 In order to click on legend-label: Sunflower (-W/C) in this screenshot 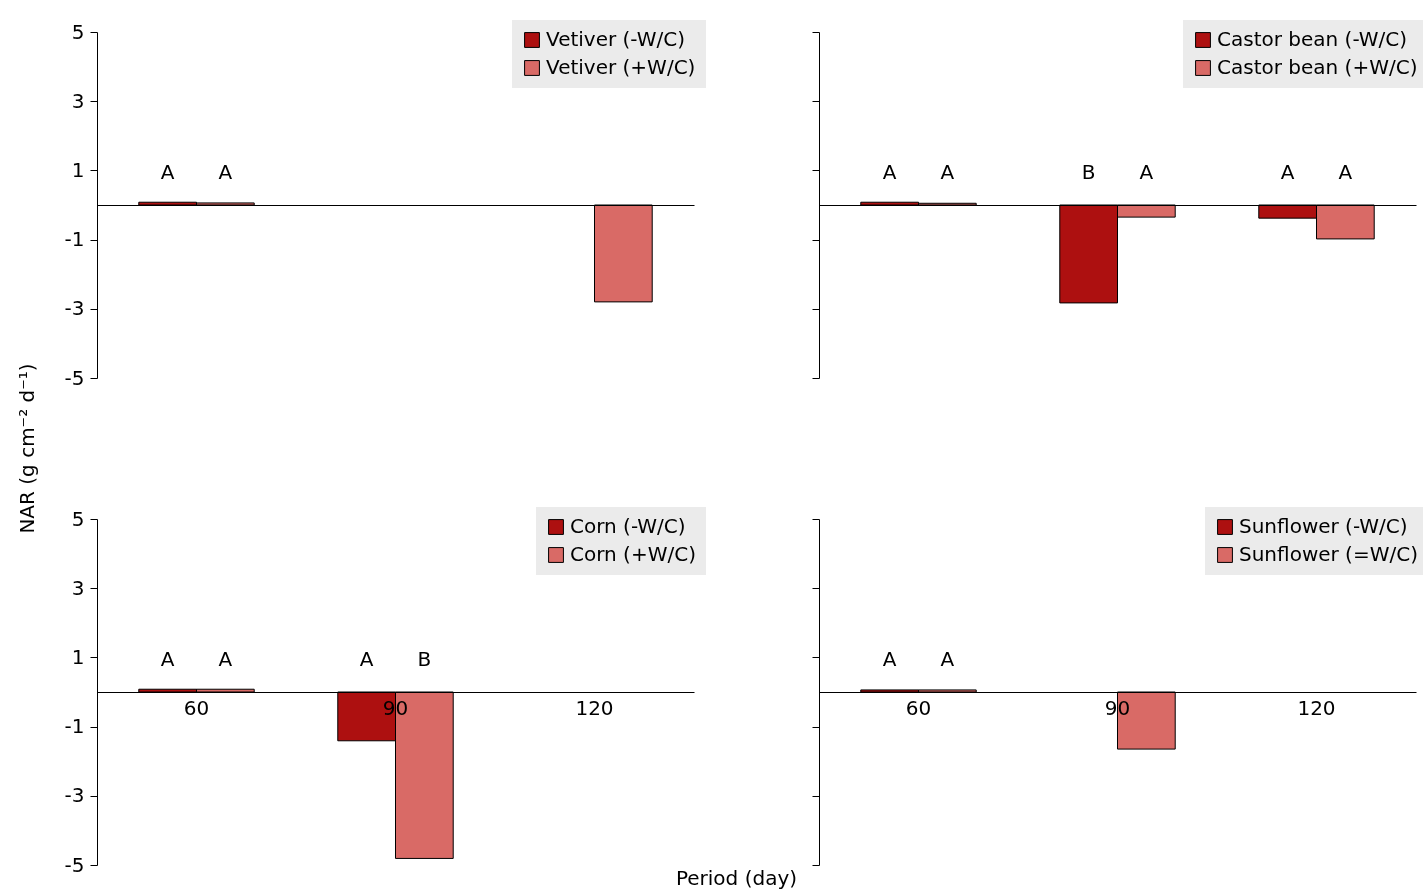, I will do `click(1323, 526)`.